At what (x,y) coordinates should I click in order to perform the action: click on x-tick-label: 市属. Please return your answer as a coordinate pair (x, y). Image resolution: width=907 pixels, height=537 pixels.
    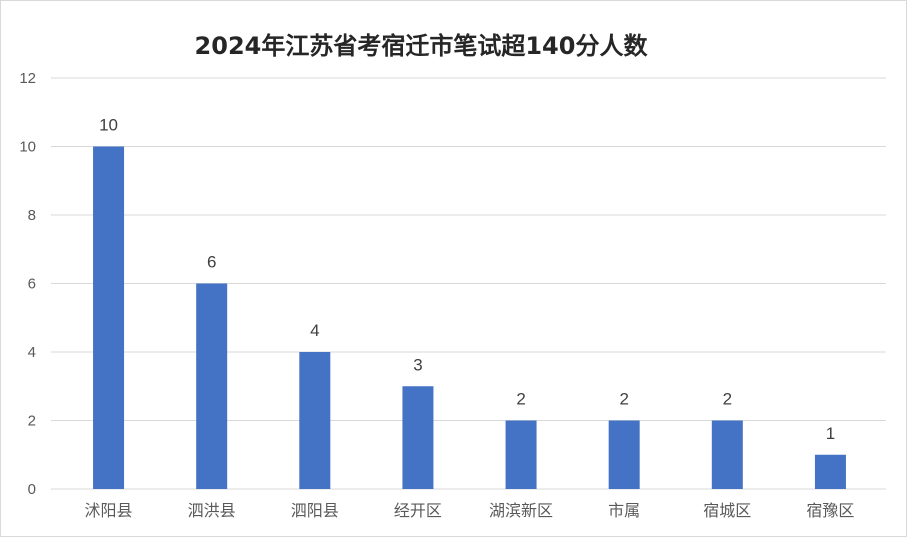
    Looking at the image, I should click on (624, 510).